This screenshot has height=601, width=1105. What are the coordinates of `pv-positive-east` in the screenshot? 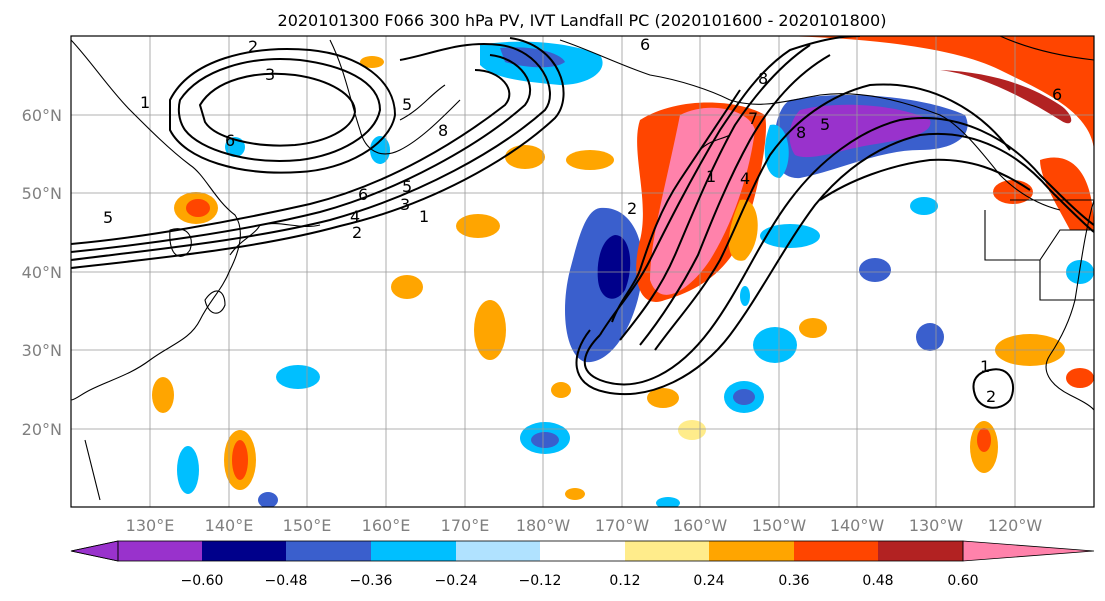 It's located at (1067, 193).